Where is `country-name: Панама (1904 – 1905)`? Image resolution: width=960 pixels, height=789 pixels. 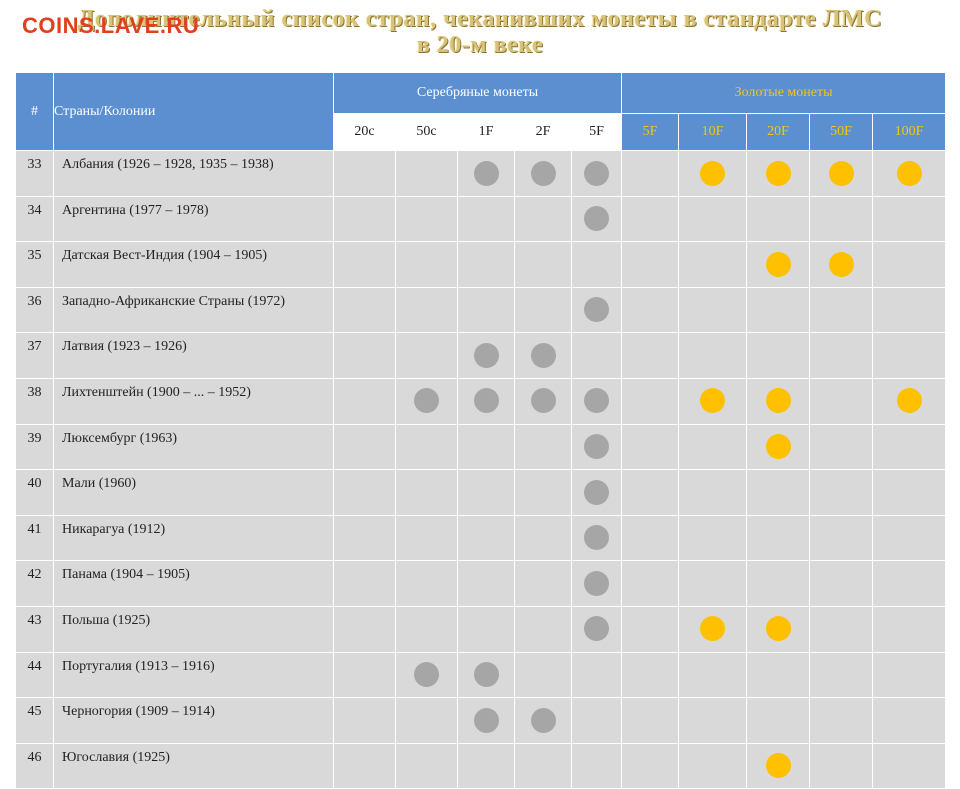 country-name: Панама (1904 – 1905) is located at coordinates (193, 583).